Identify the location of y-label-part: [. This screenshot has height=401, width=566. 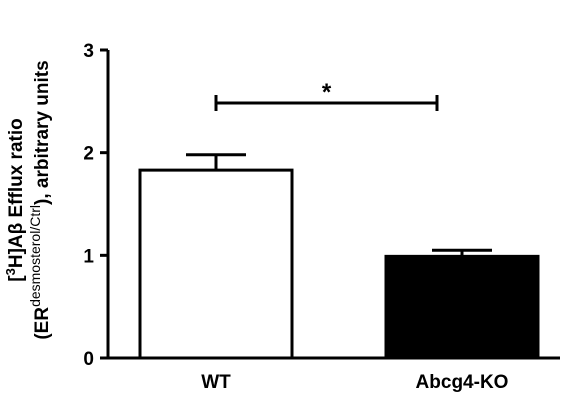
(16, 278).